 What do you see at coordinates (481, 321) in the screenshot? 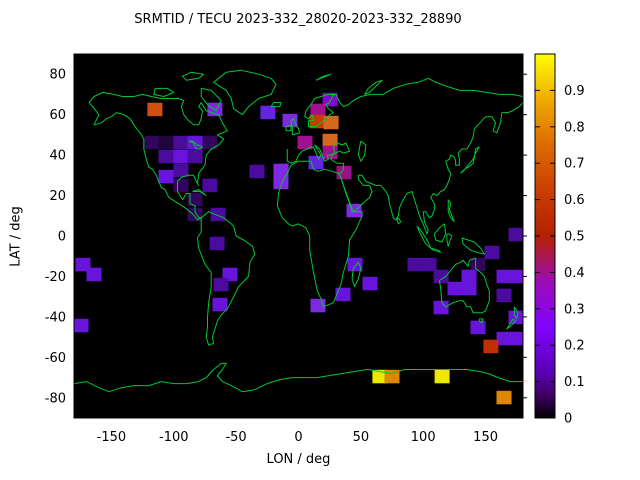
I see `coastline-tasmania` at bounding box center [481, 321].